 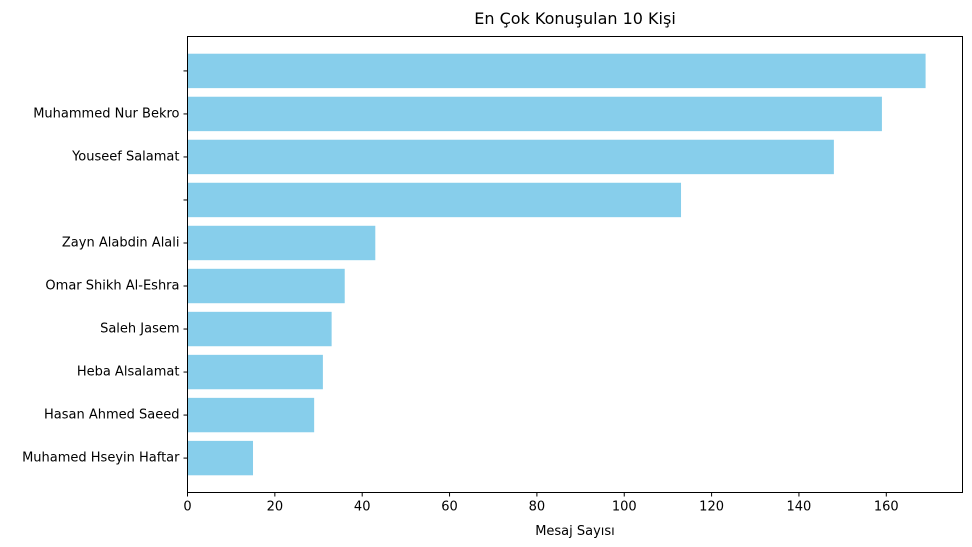 What do you see at coordinates (362, 507) in the screenshot?
I see `x-tick-label: 40` at bounding box center [362, 507].